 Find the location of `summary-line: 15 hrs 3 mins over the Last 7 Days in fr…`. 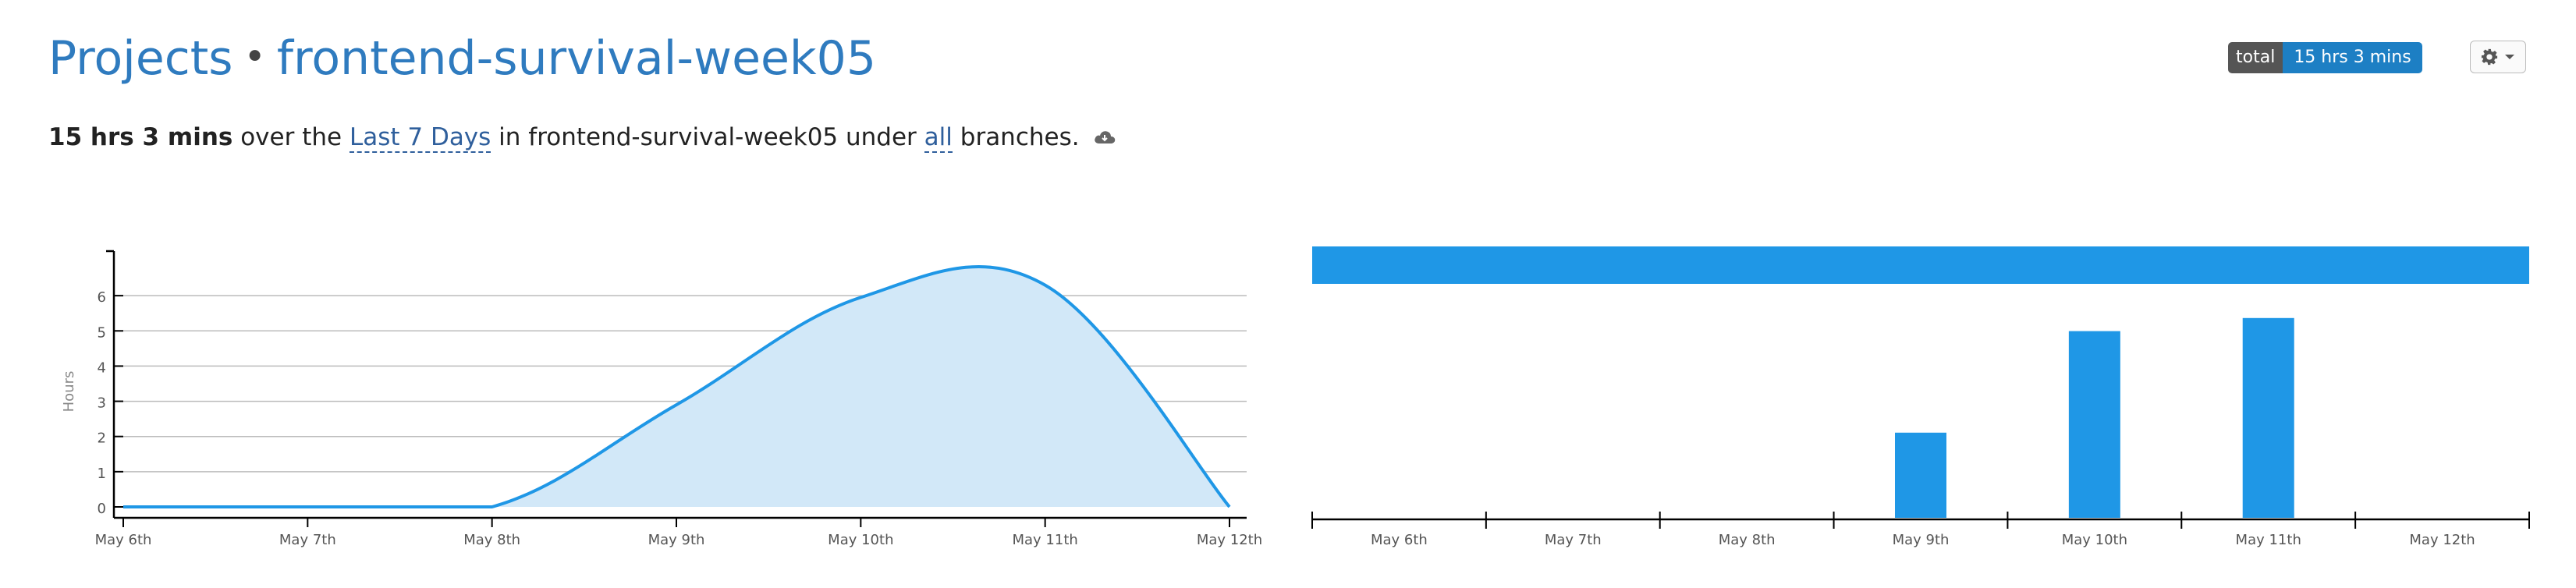

summary-line: 15 hrs 3 mins over the Last 7 Days in fr… is located at coordinates (582, 138).